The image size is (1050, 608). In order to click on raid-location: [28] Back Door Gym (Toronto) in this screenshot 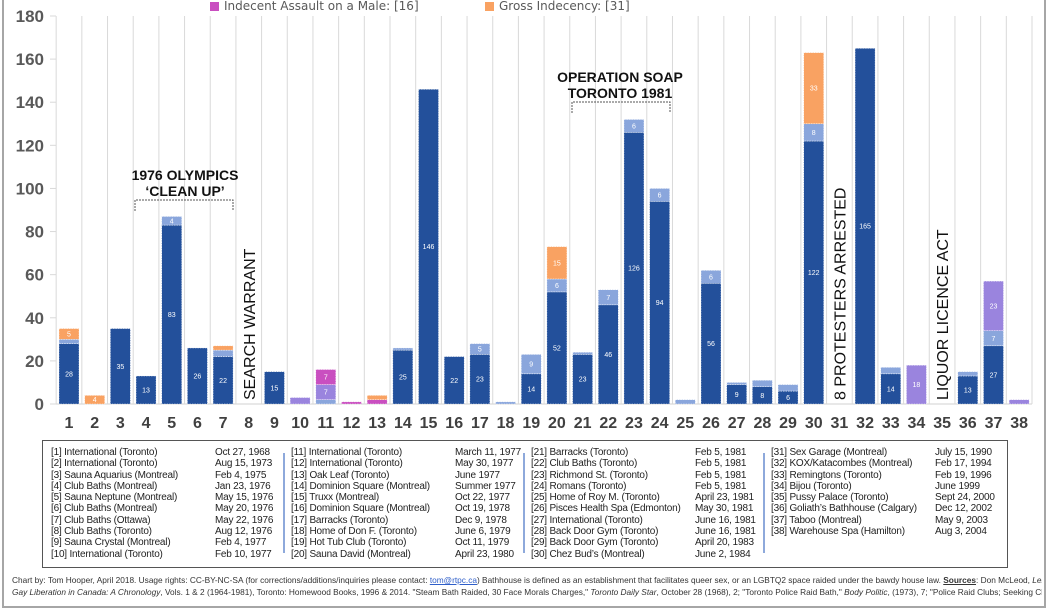, I will do `click(595, 532)`.